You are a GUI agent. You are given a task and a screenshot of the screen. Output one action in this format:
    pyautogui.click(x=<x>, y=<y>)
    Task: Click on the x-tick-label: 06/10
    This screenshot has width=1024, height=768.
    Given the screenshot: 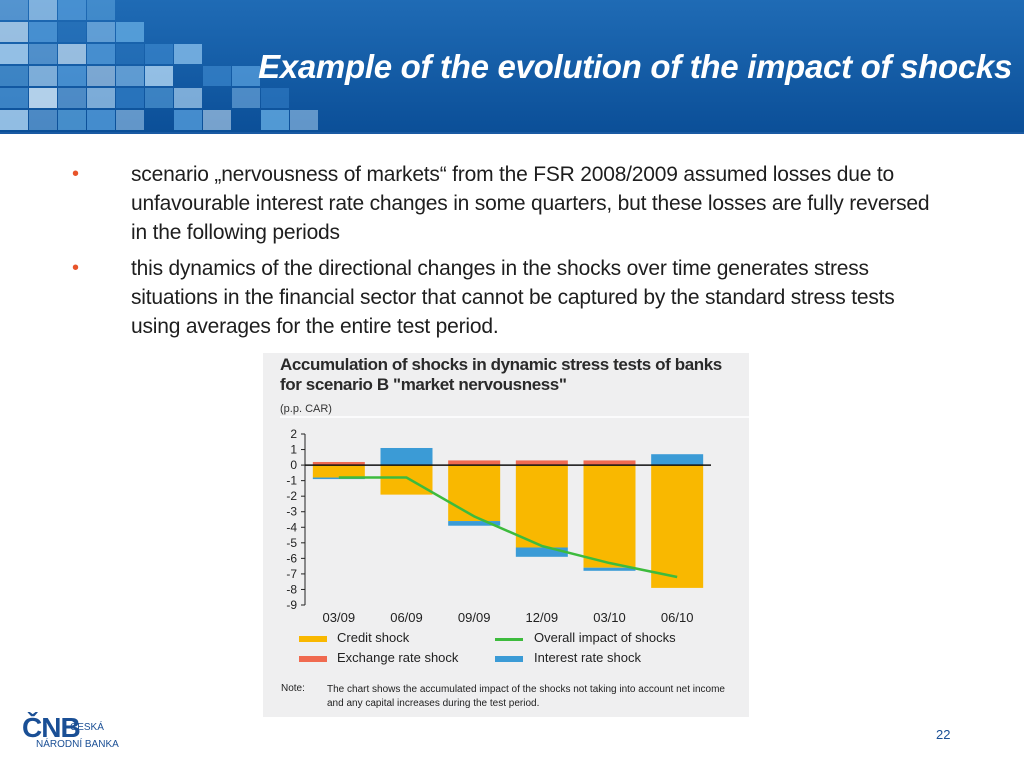 What is the action you would take?
    pyautogui.click(x=677, y=617)
    